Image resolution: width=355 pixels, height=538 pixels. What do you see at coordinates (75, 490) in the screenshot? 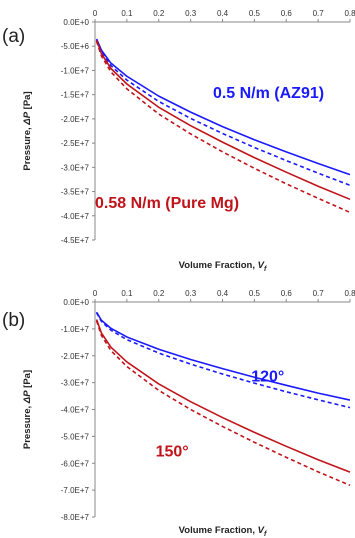
I see `y-tick-label: -7.0E+7` at bounding box center [75, 490].